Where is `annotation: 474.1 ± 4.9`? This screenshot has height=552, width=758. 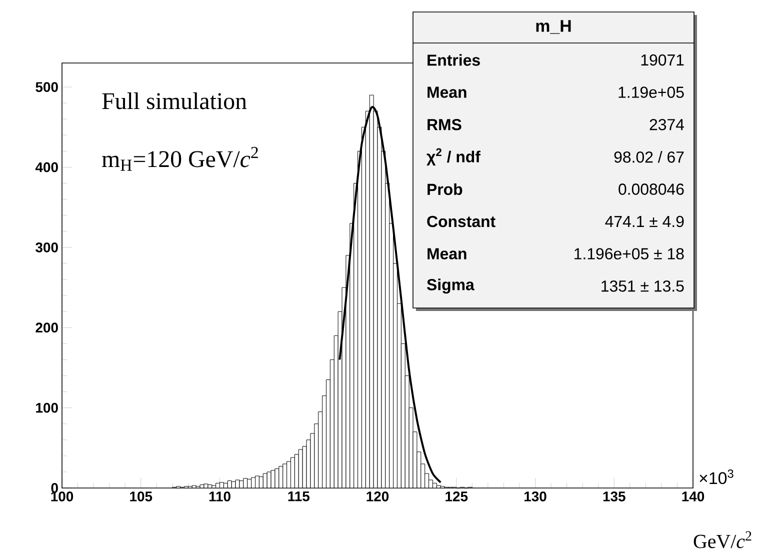
annotation: 474.1 ± 4.9 is located at coordinates (644, 222).